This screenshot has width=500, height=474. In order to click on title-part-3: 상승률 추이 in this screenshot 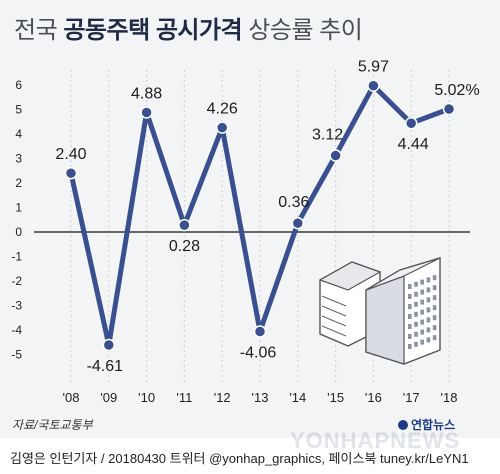, I will do `click(302, 30)`.